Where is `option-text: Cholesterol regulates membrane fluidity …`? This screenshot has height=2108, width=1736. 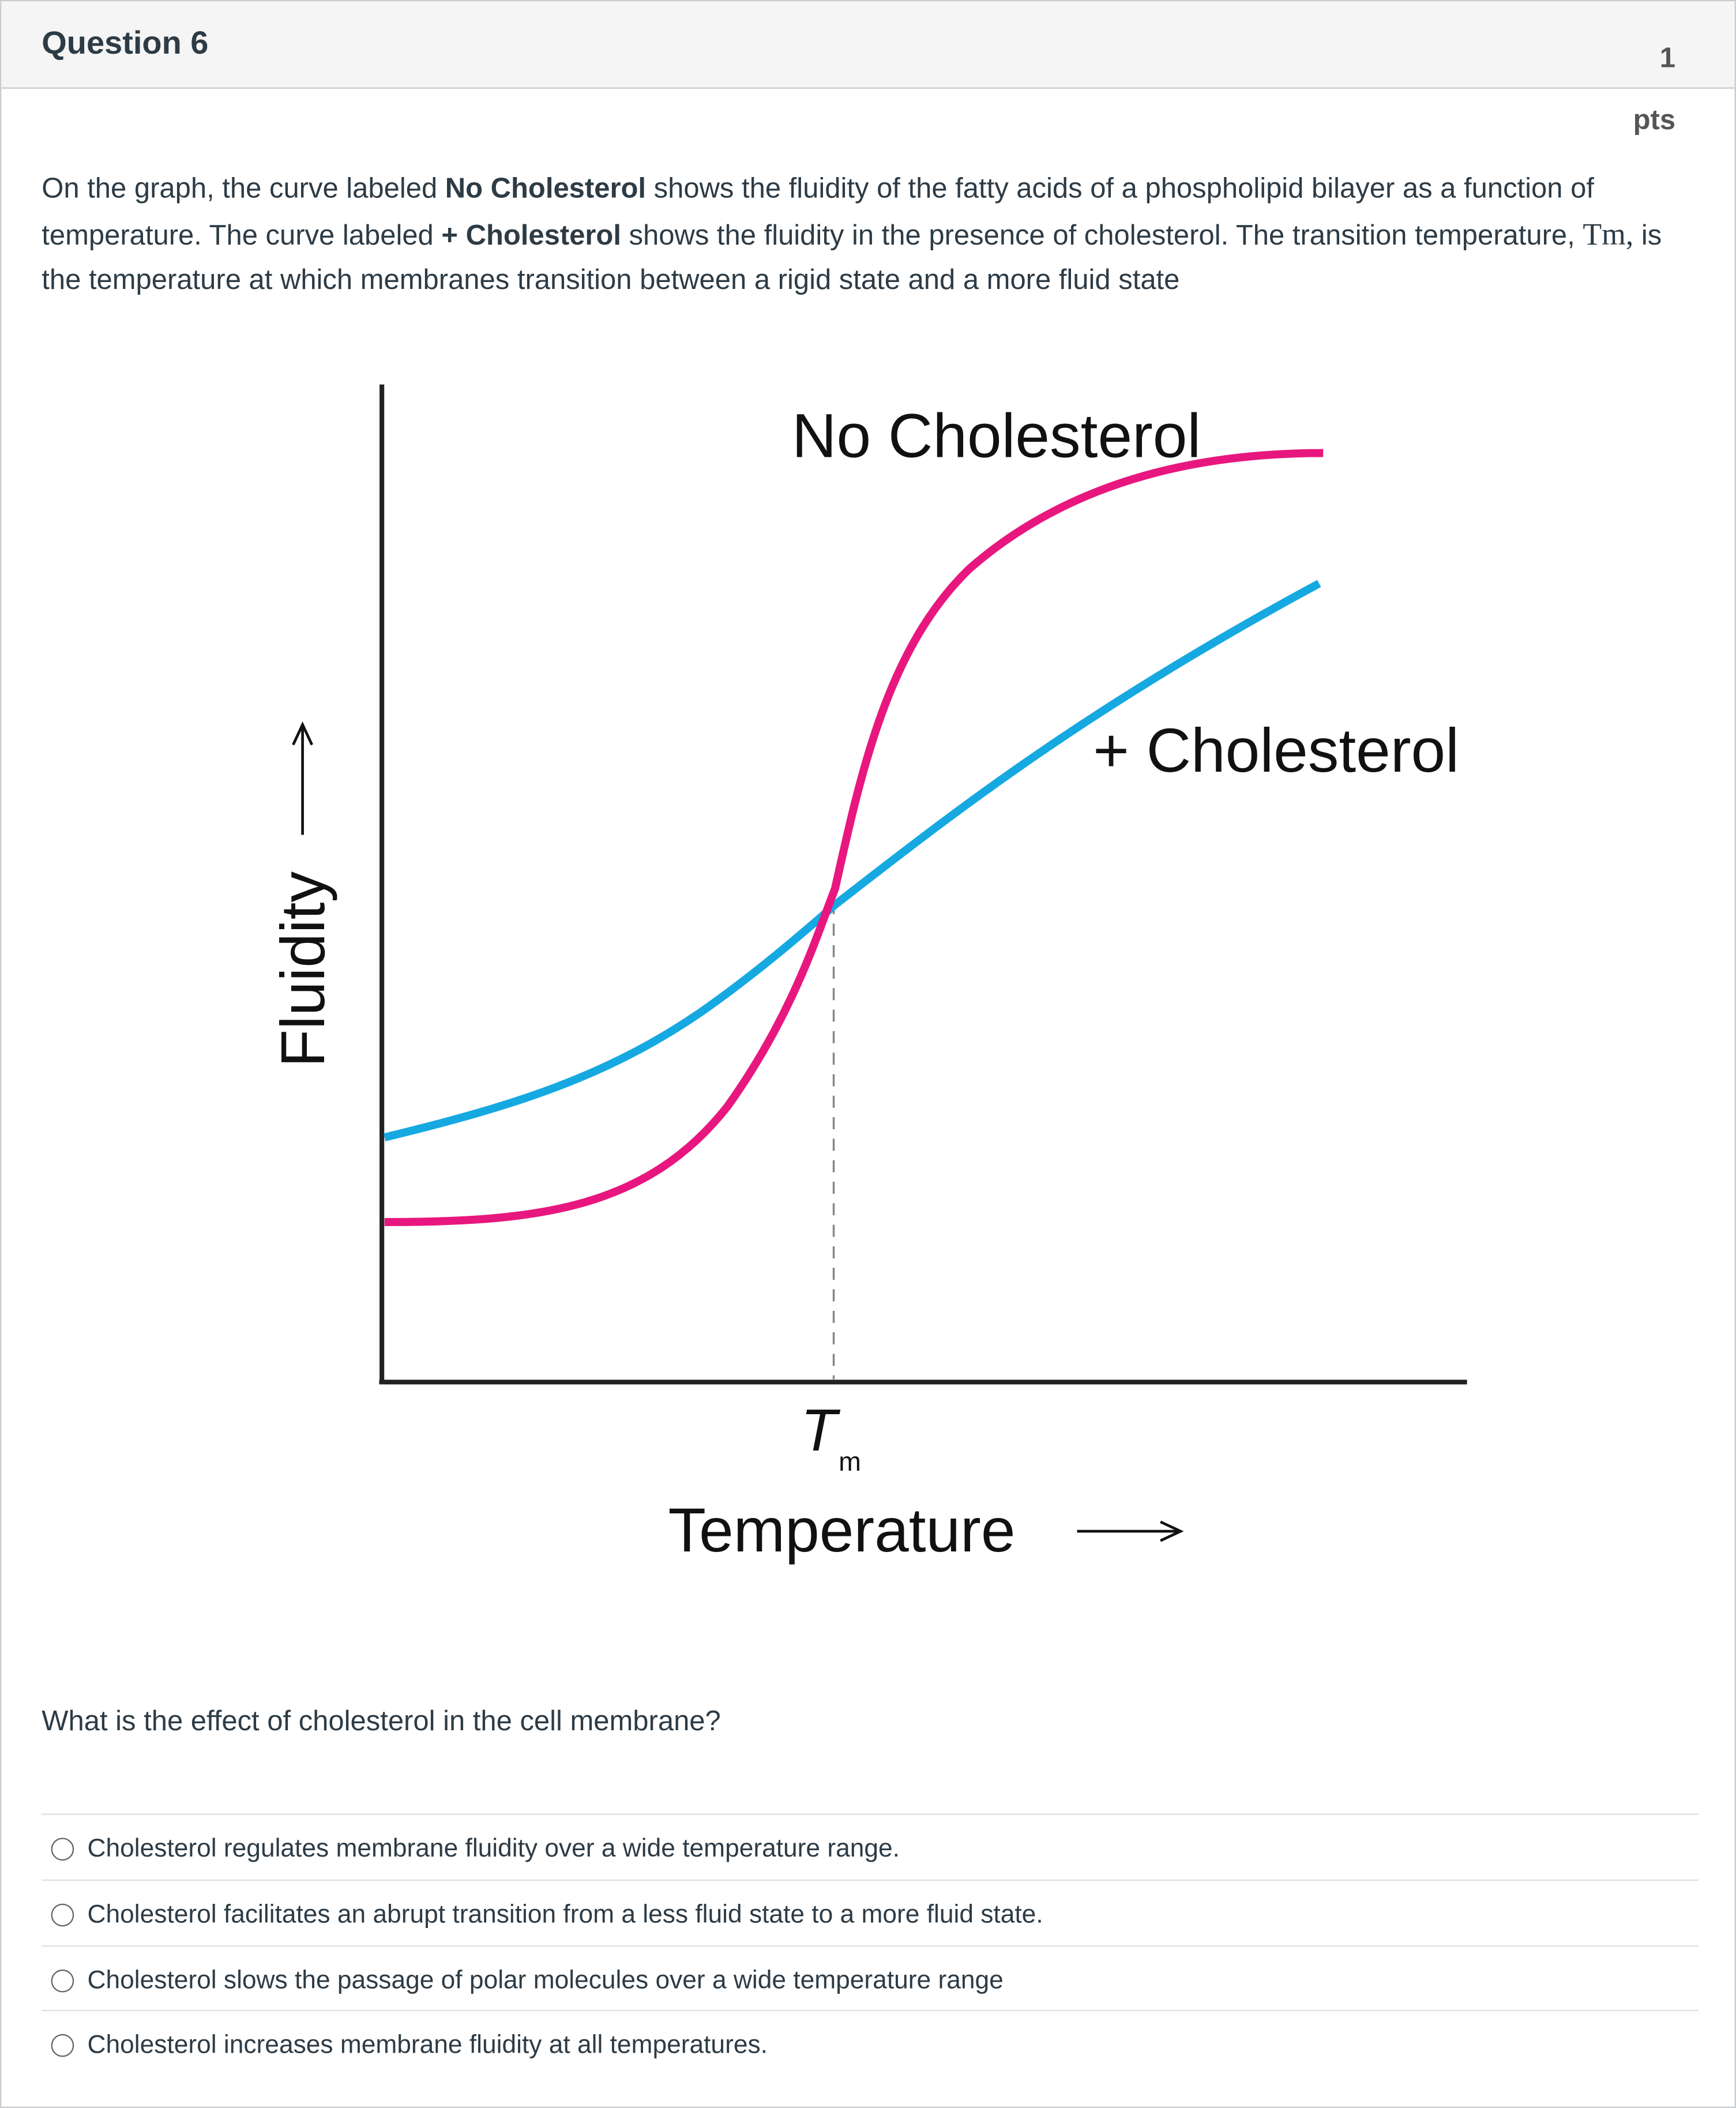 option-text: Cholesterol regulates membrane fluidity … is located at coordinates (493, 1849).